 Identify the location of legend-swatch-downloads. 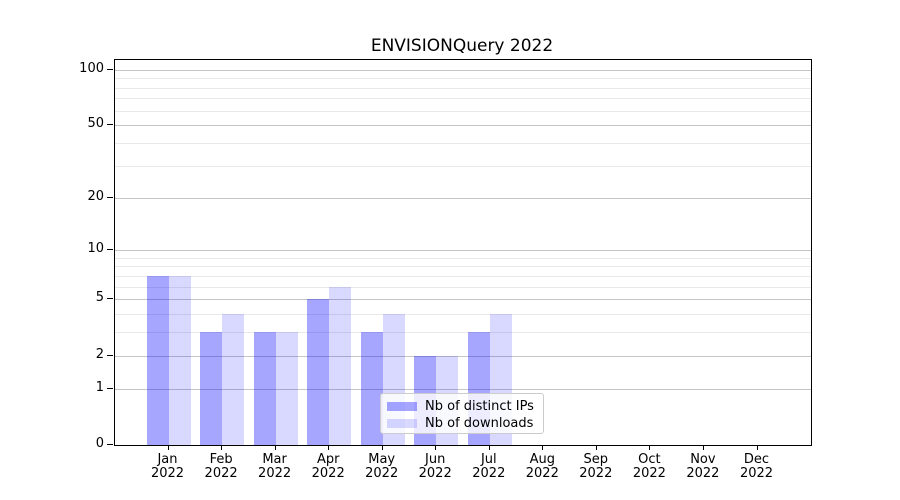
(402, 423).